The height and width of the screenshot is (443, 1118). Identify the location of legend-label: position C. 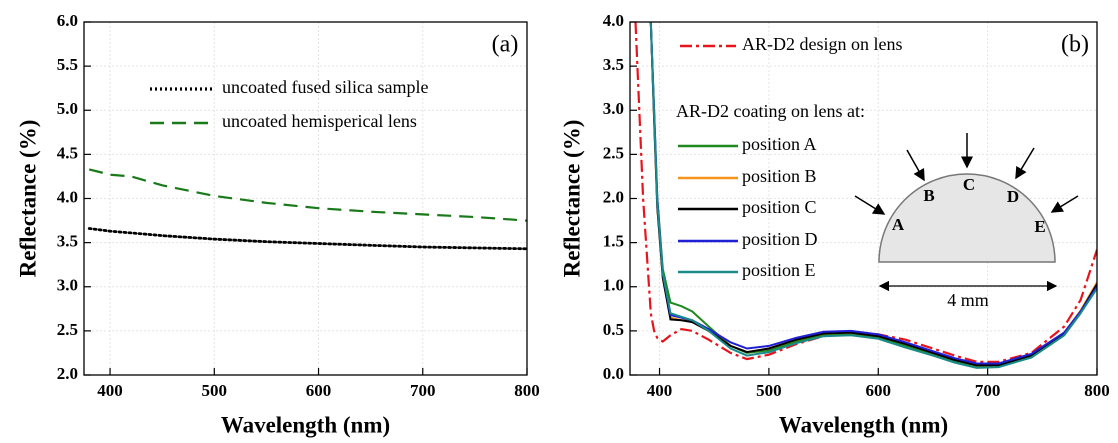
(779, 207).